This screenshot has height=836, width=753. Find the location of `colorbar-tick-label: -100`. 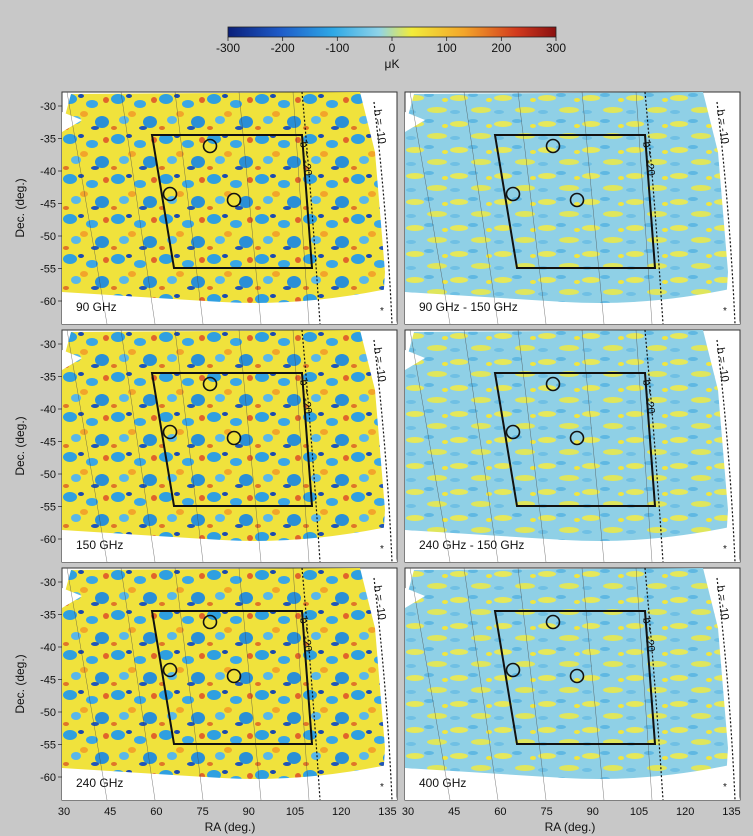

colorbar-tick-label: -100 is located at coordinates (337, 48).